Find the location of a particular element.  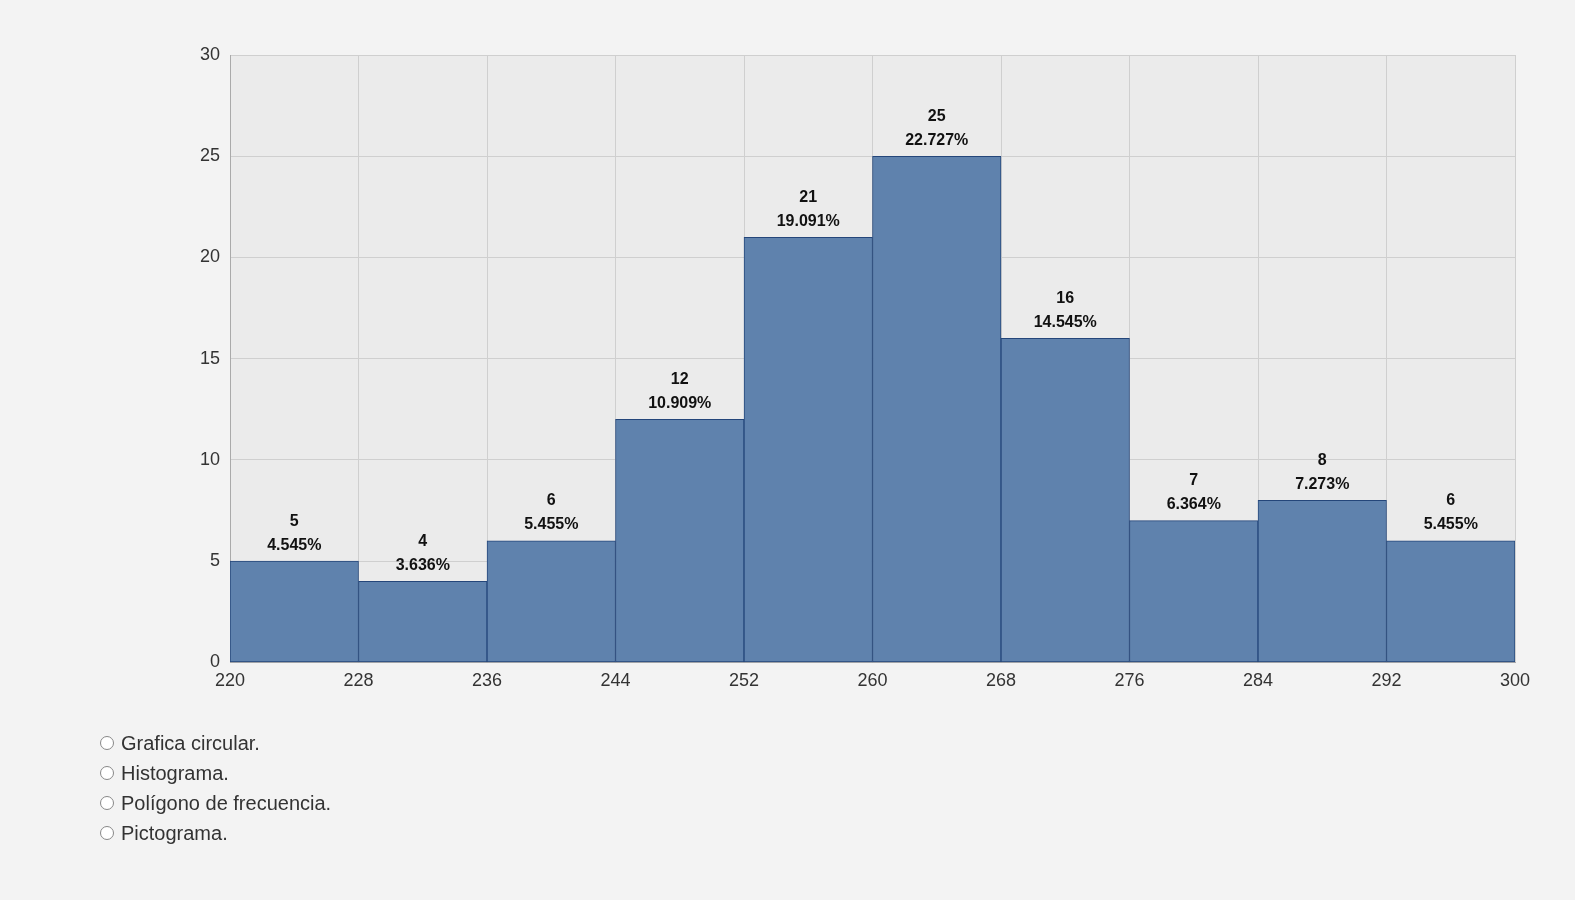

y-tick-label: 5 is located at coordinates (215, 560).